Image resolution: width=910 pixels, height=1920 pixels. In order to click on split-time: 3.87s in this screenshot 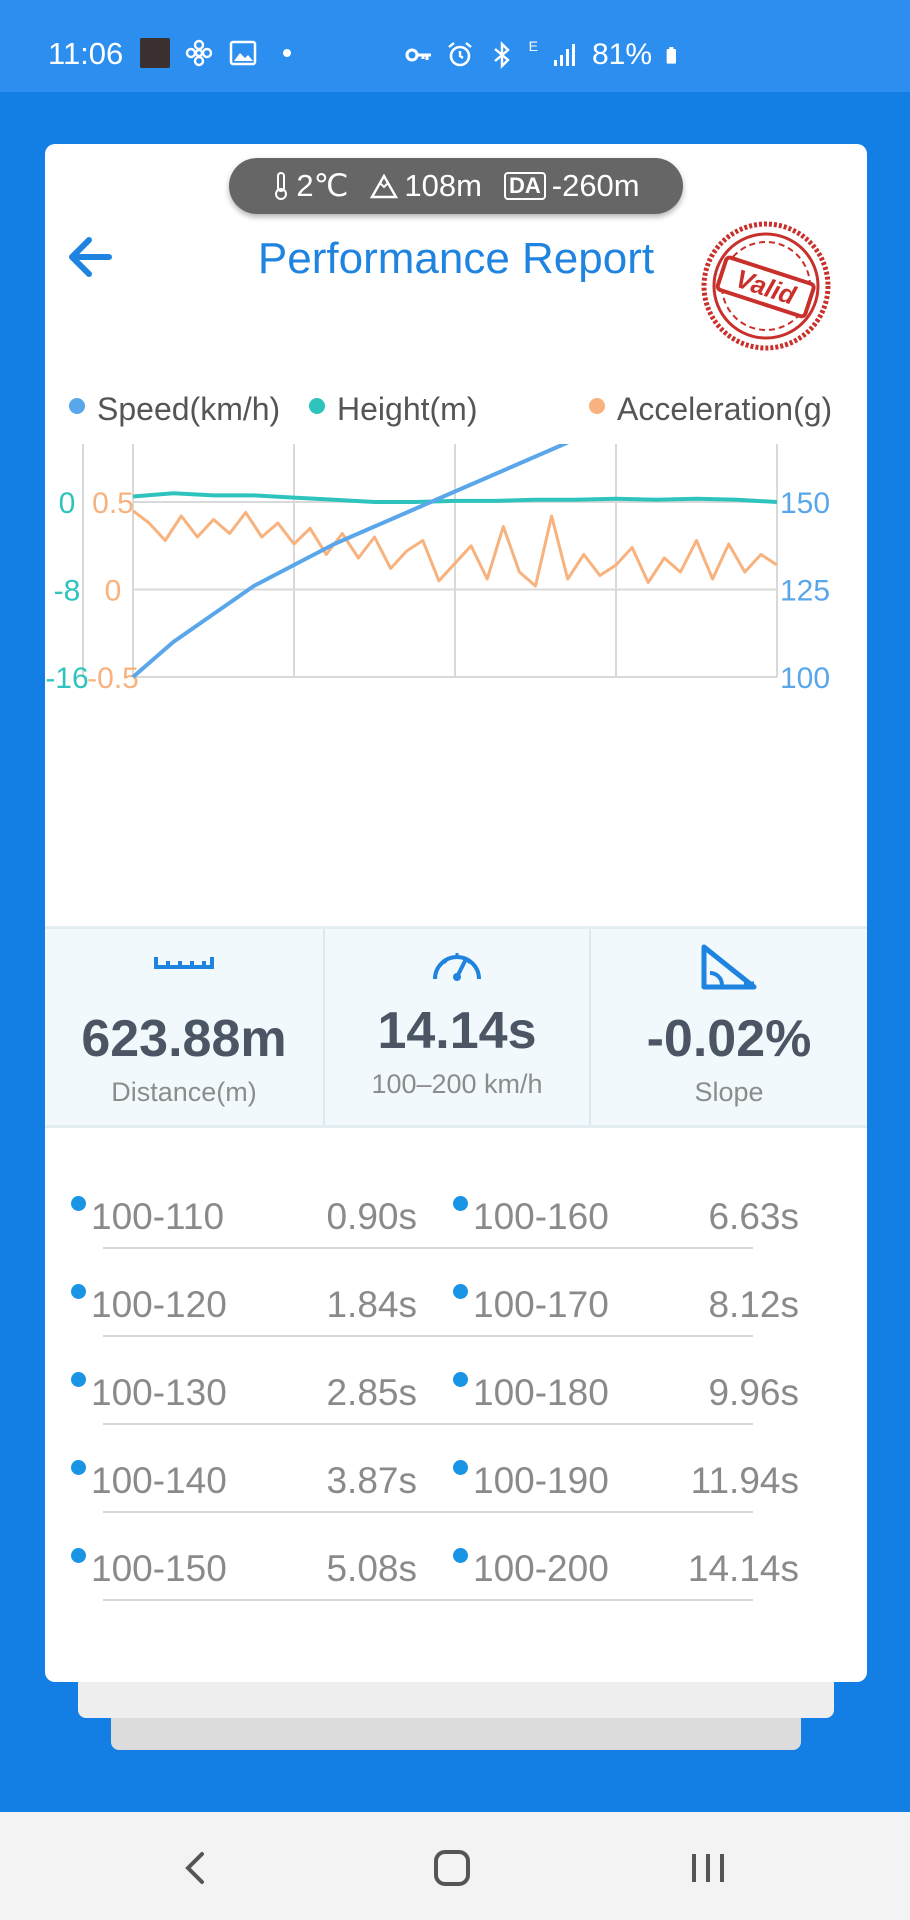, I will do `click(371, 1480)`.